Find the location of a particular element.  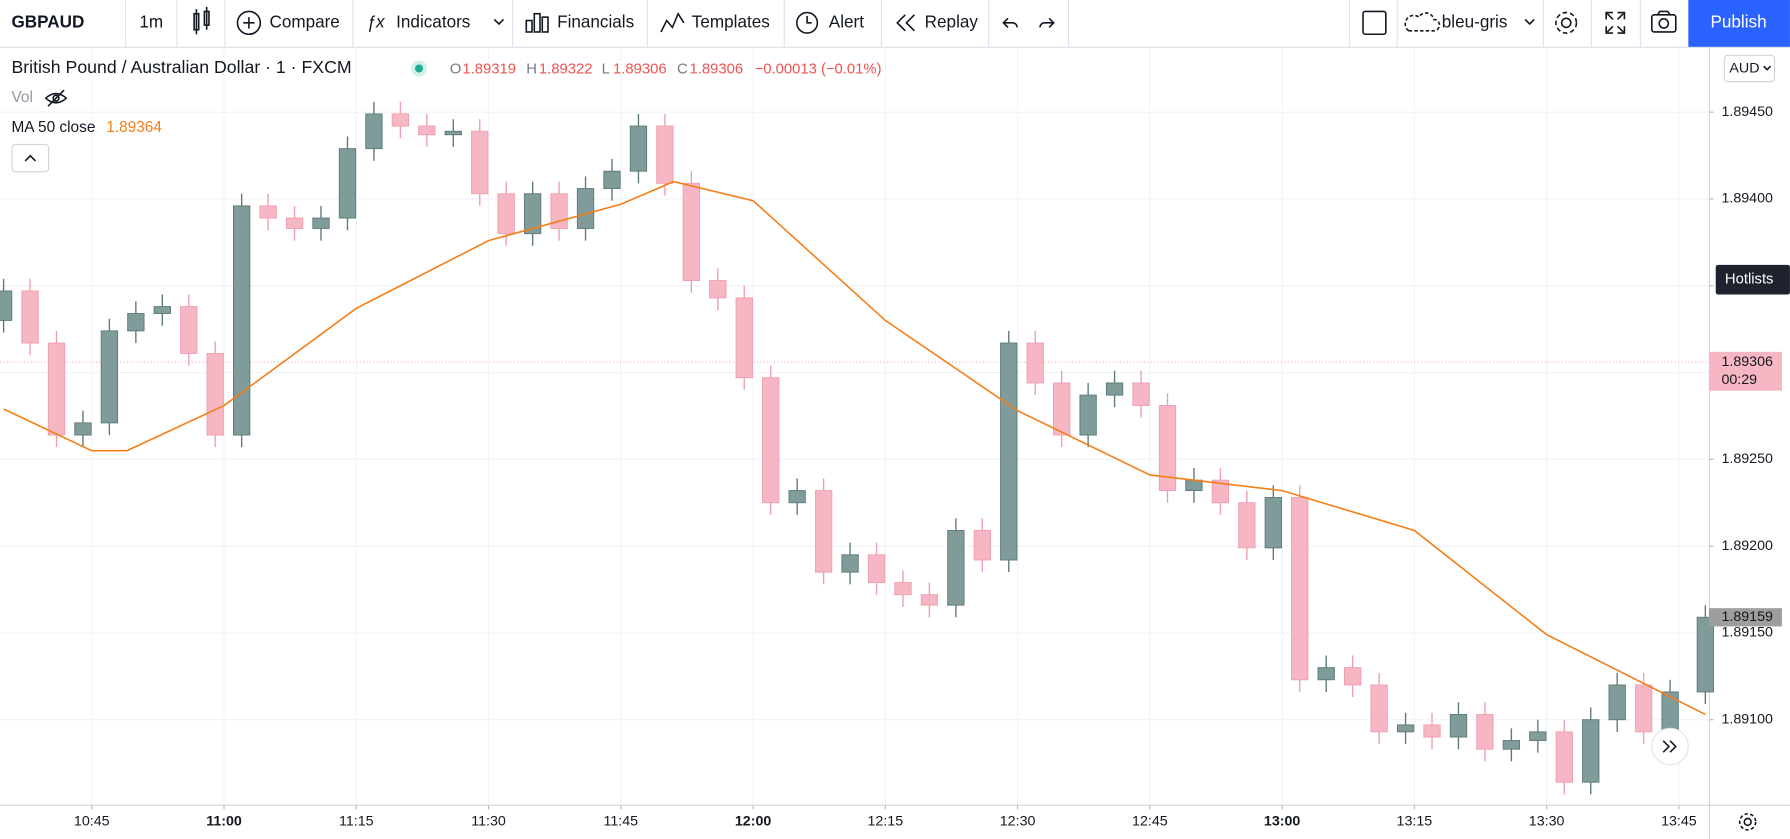

x-tick-label: 12:30 is located at coordinates (1018, 822).